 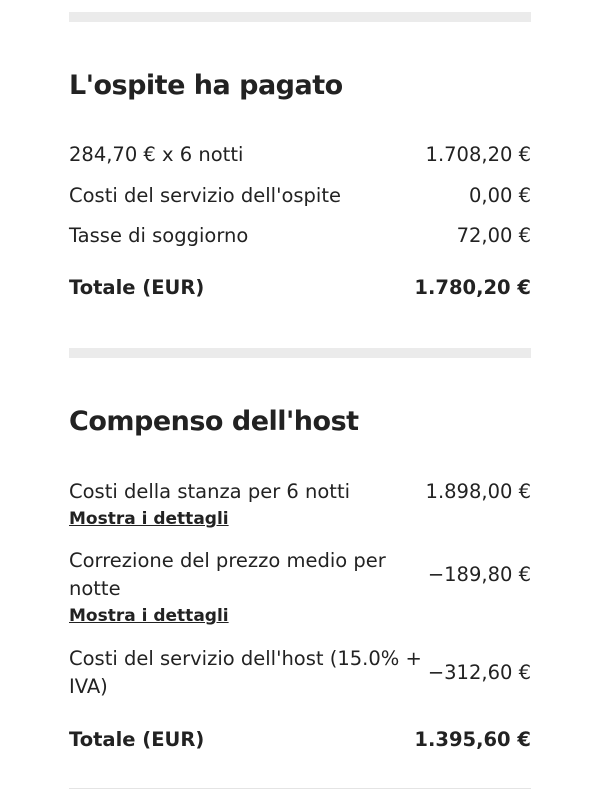 What do you see at coordinates (159, 235) in the screenshot?
I see `line-item-label: Tasse di soggiorno` at bounding box center [159, 235].